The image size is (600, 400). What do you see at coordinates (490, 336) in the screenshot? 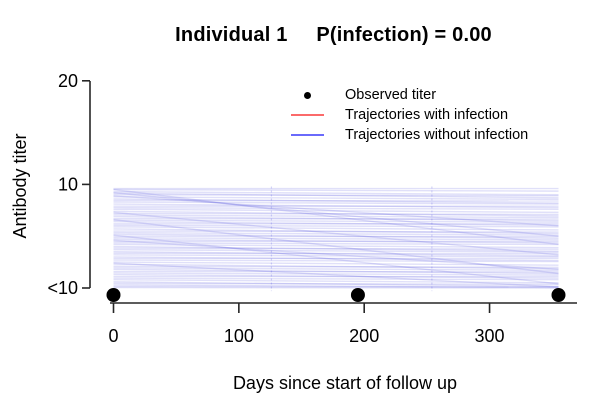
I see `x-tick-label: 300` at bounding box center [490, 336].